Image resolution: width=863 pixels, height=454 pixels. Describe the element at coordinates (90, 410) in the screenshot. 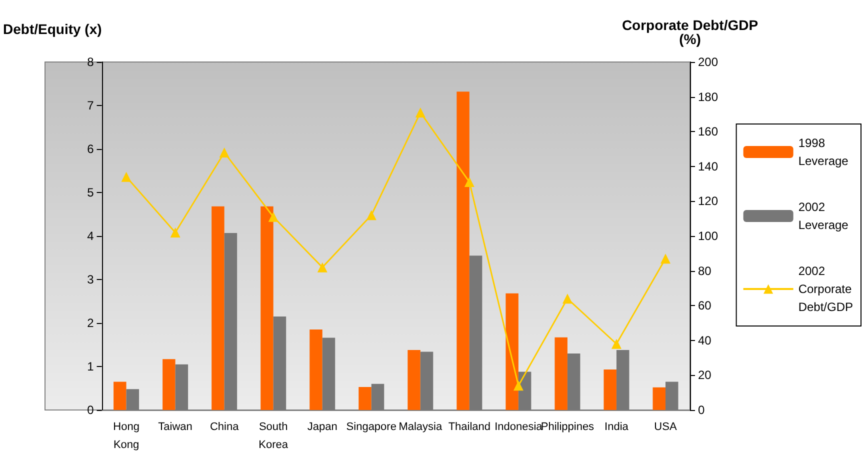

I see `y-tick-label: 0` at that location.